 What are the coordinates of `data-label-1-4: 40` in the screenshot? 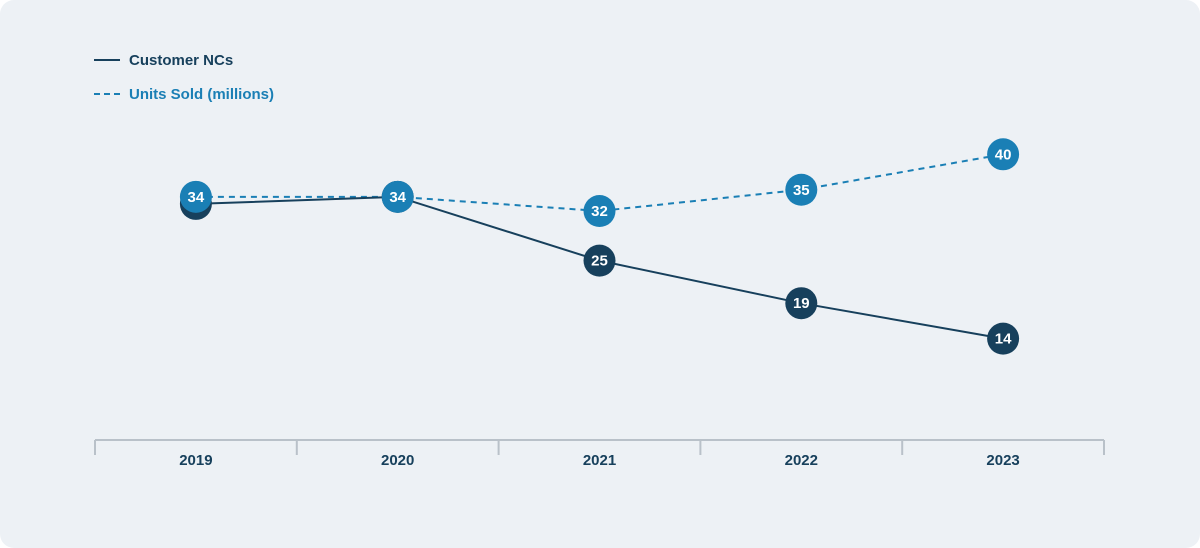 It's located at (1003, 154).